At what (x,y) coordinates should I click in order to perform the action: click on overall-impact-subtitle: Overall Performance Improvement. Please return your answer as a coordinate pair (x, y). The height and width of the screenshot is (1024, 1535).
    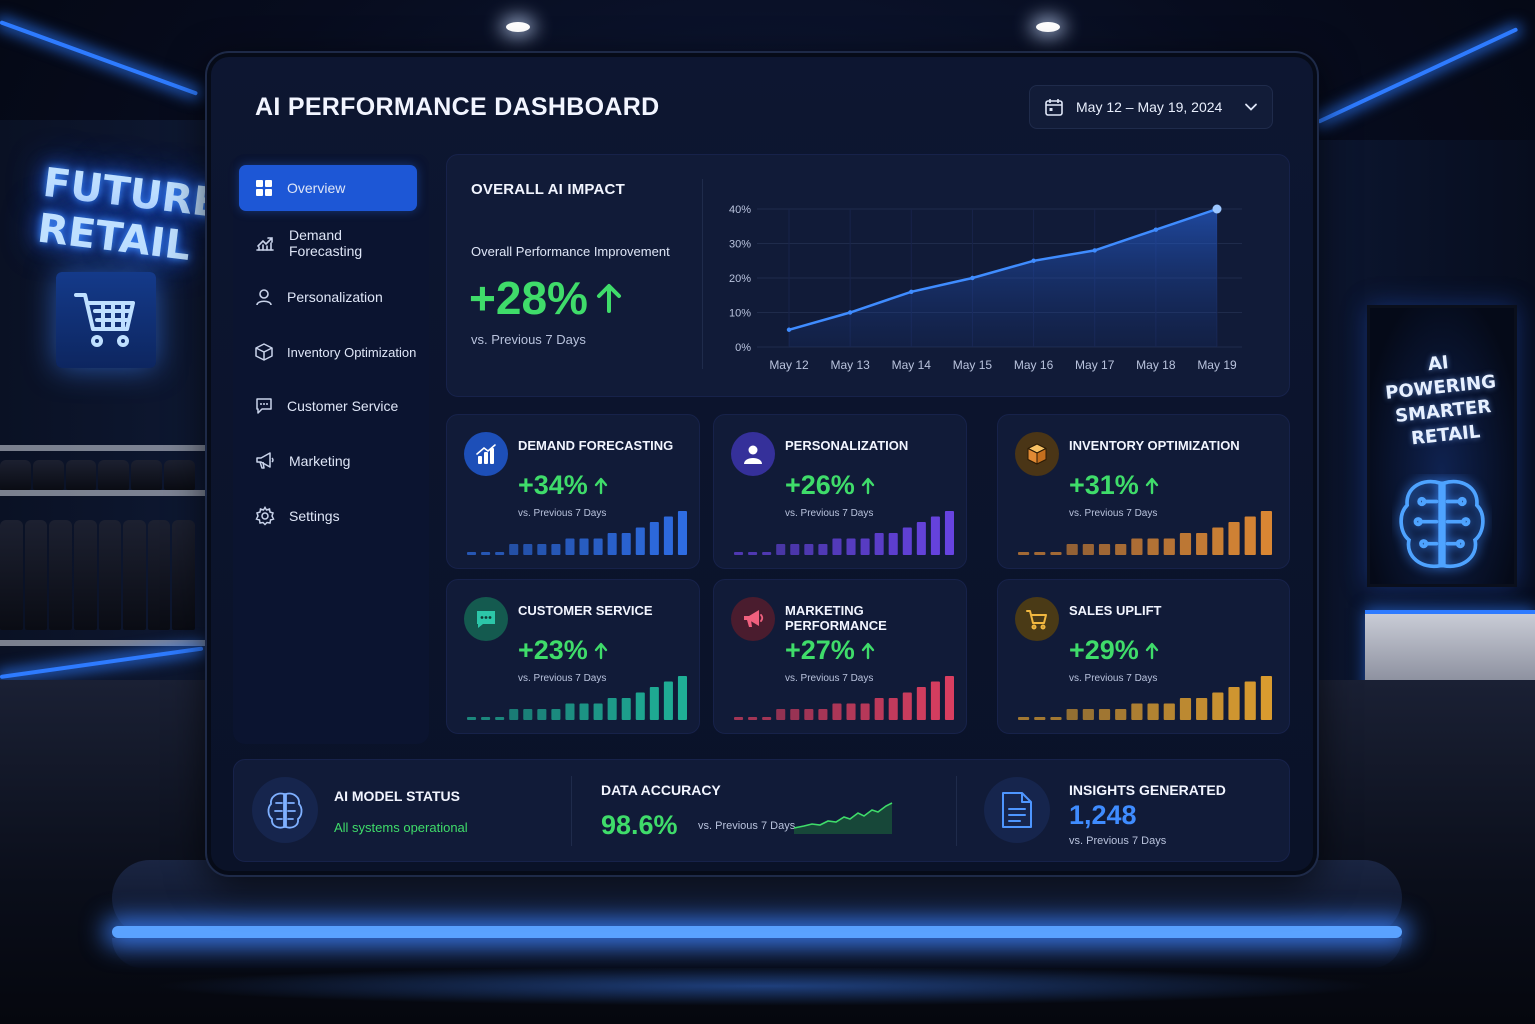
    Looking at the image, I should click on (570, 251).